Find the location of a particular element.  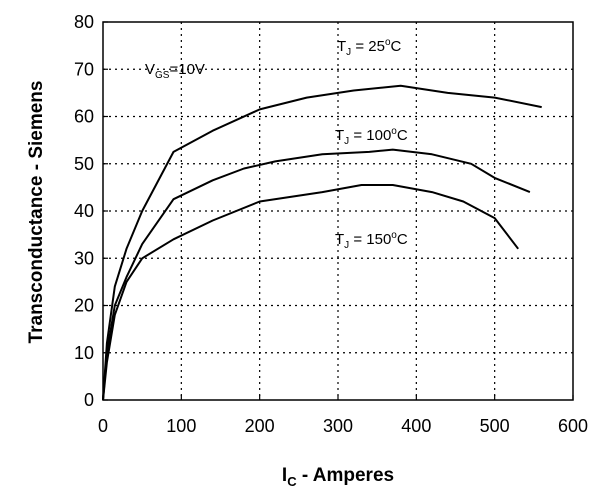

annotation-tj-100: TJ = 100oC is located at coordinates (371, 136).